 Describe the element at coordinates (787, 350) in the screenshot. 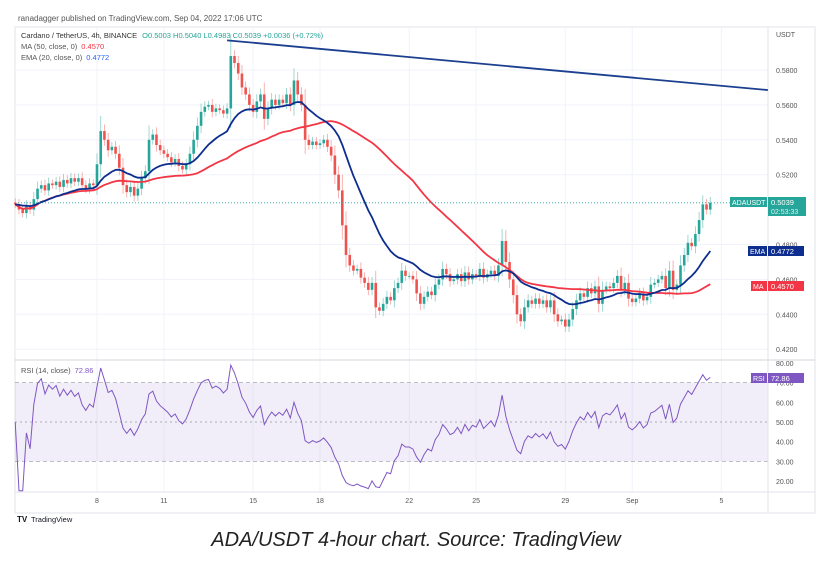

I see `price-tick-label: 0.4200` at that location.